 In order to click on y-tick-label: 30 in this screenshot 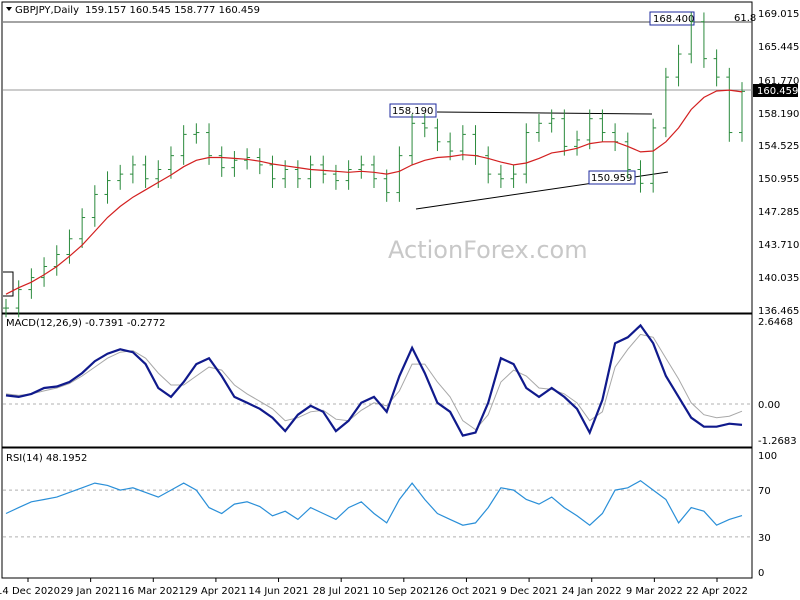, I will do `click(764, 538)`.